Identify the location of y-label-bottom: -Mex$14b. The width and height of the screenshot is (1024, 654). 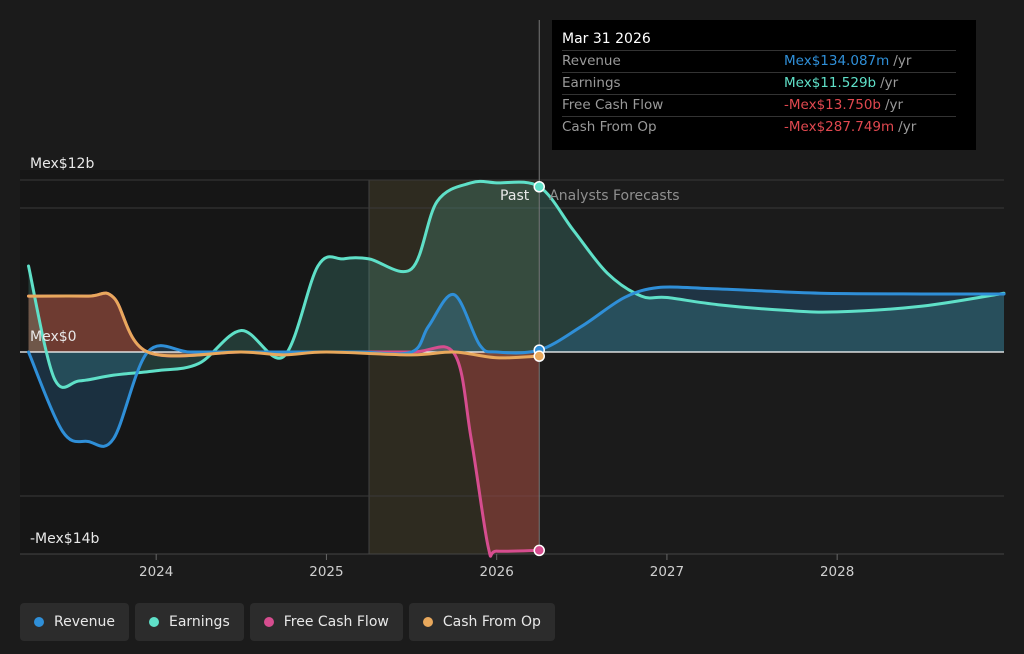
(65, 539).